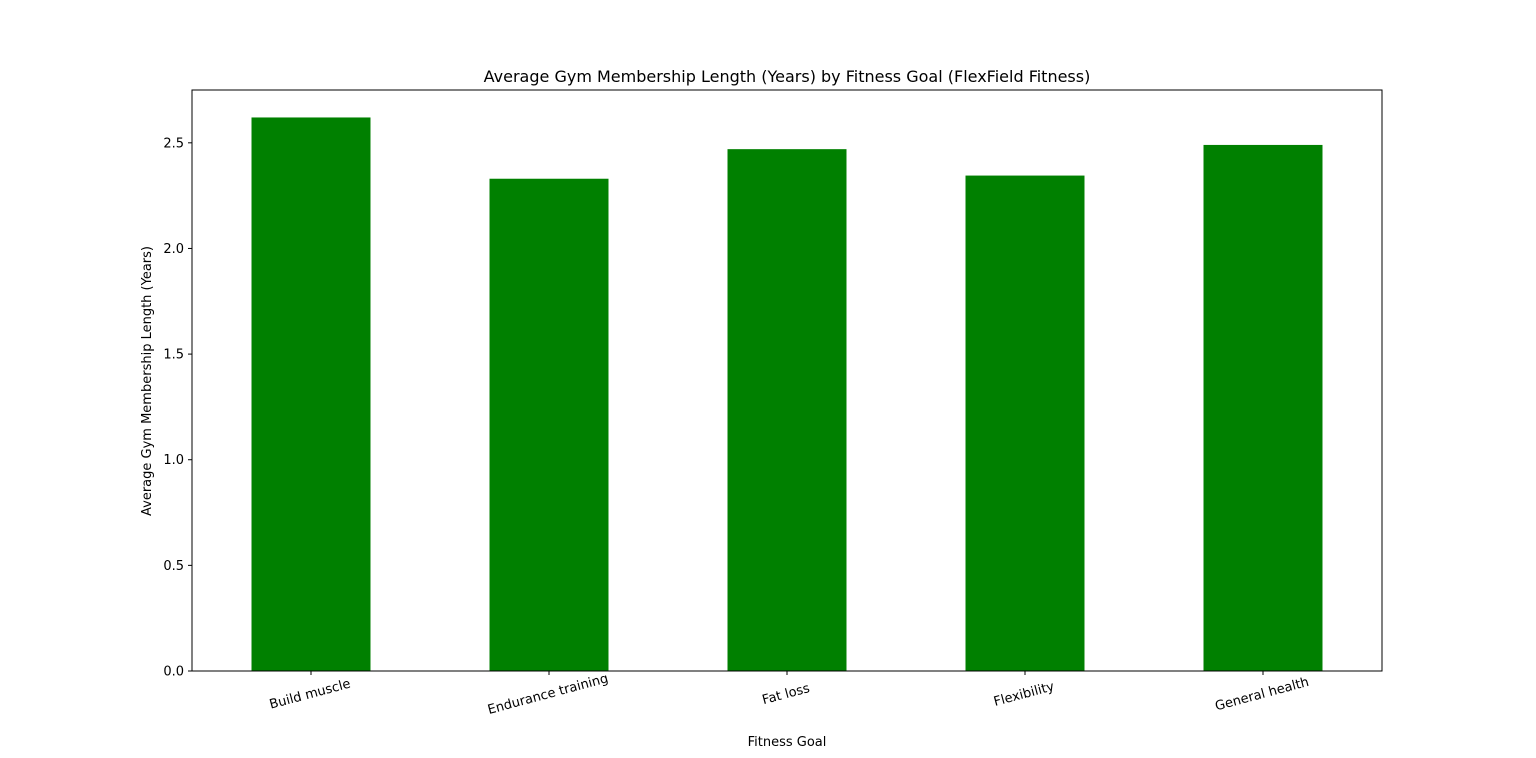 The image size is (1536, 758). Describe the element at coordinates (787, 742) in the screenshot. I see `x-axis-label: Fitness Goal` at that location.